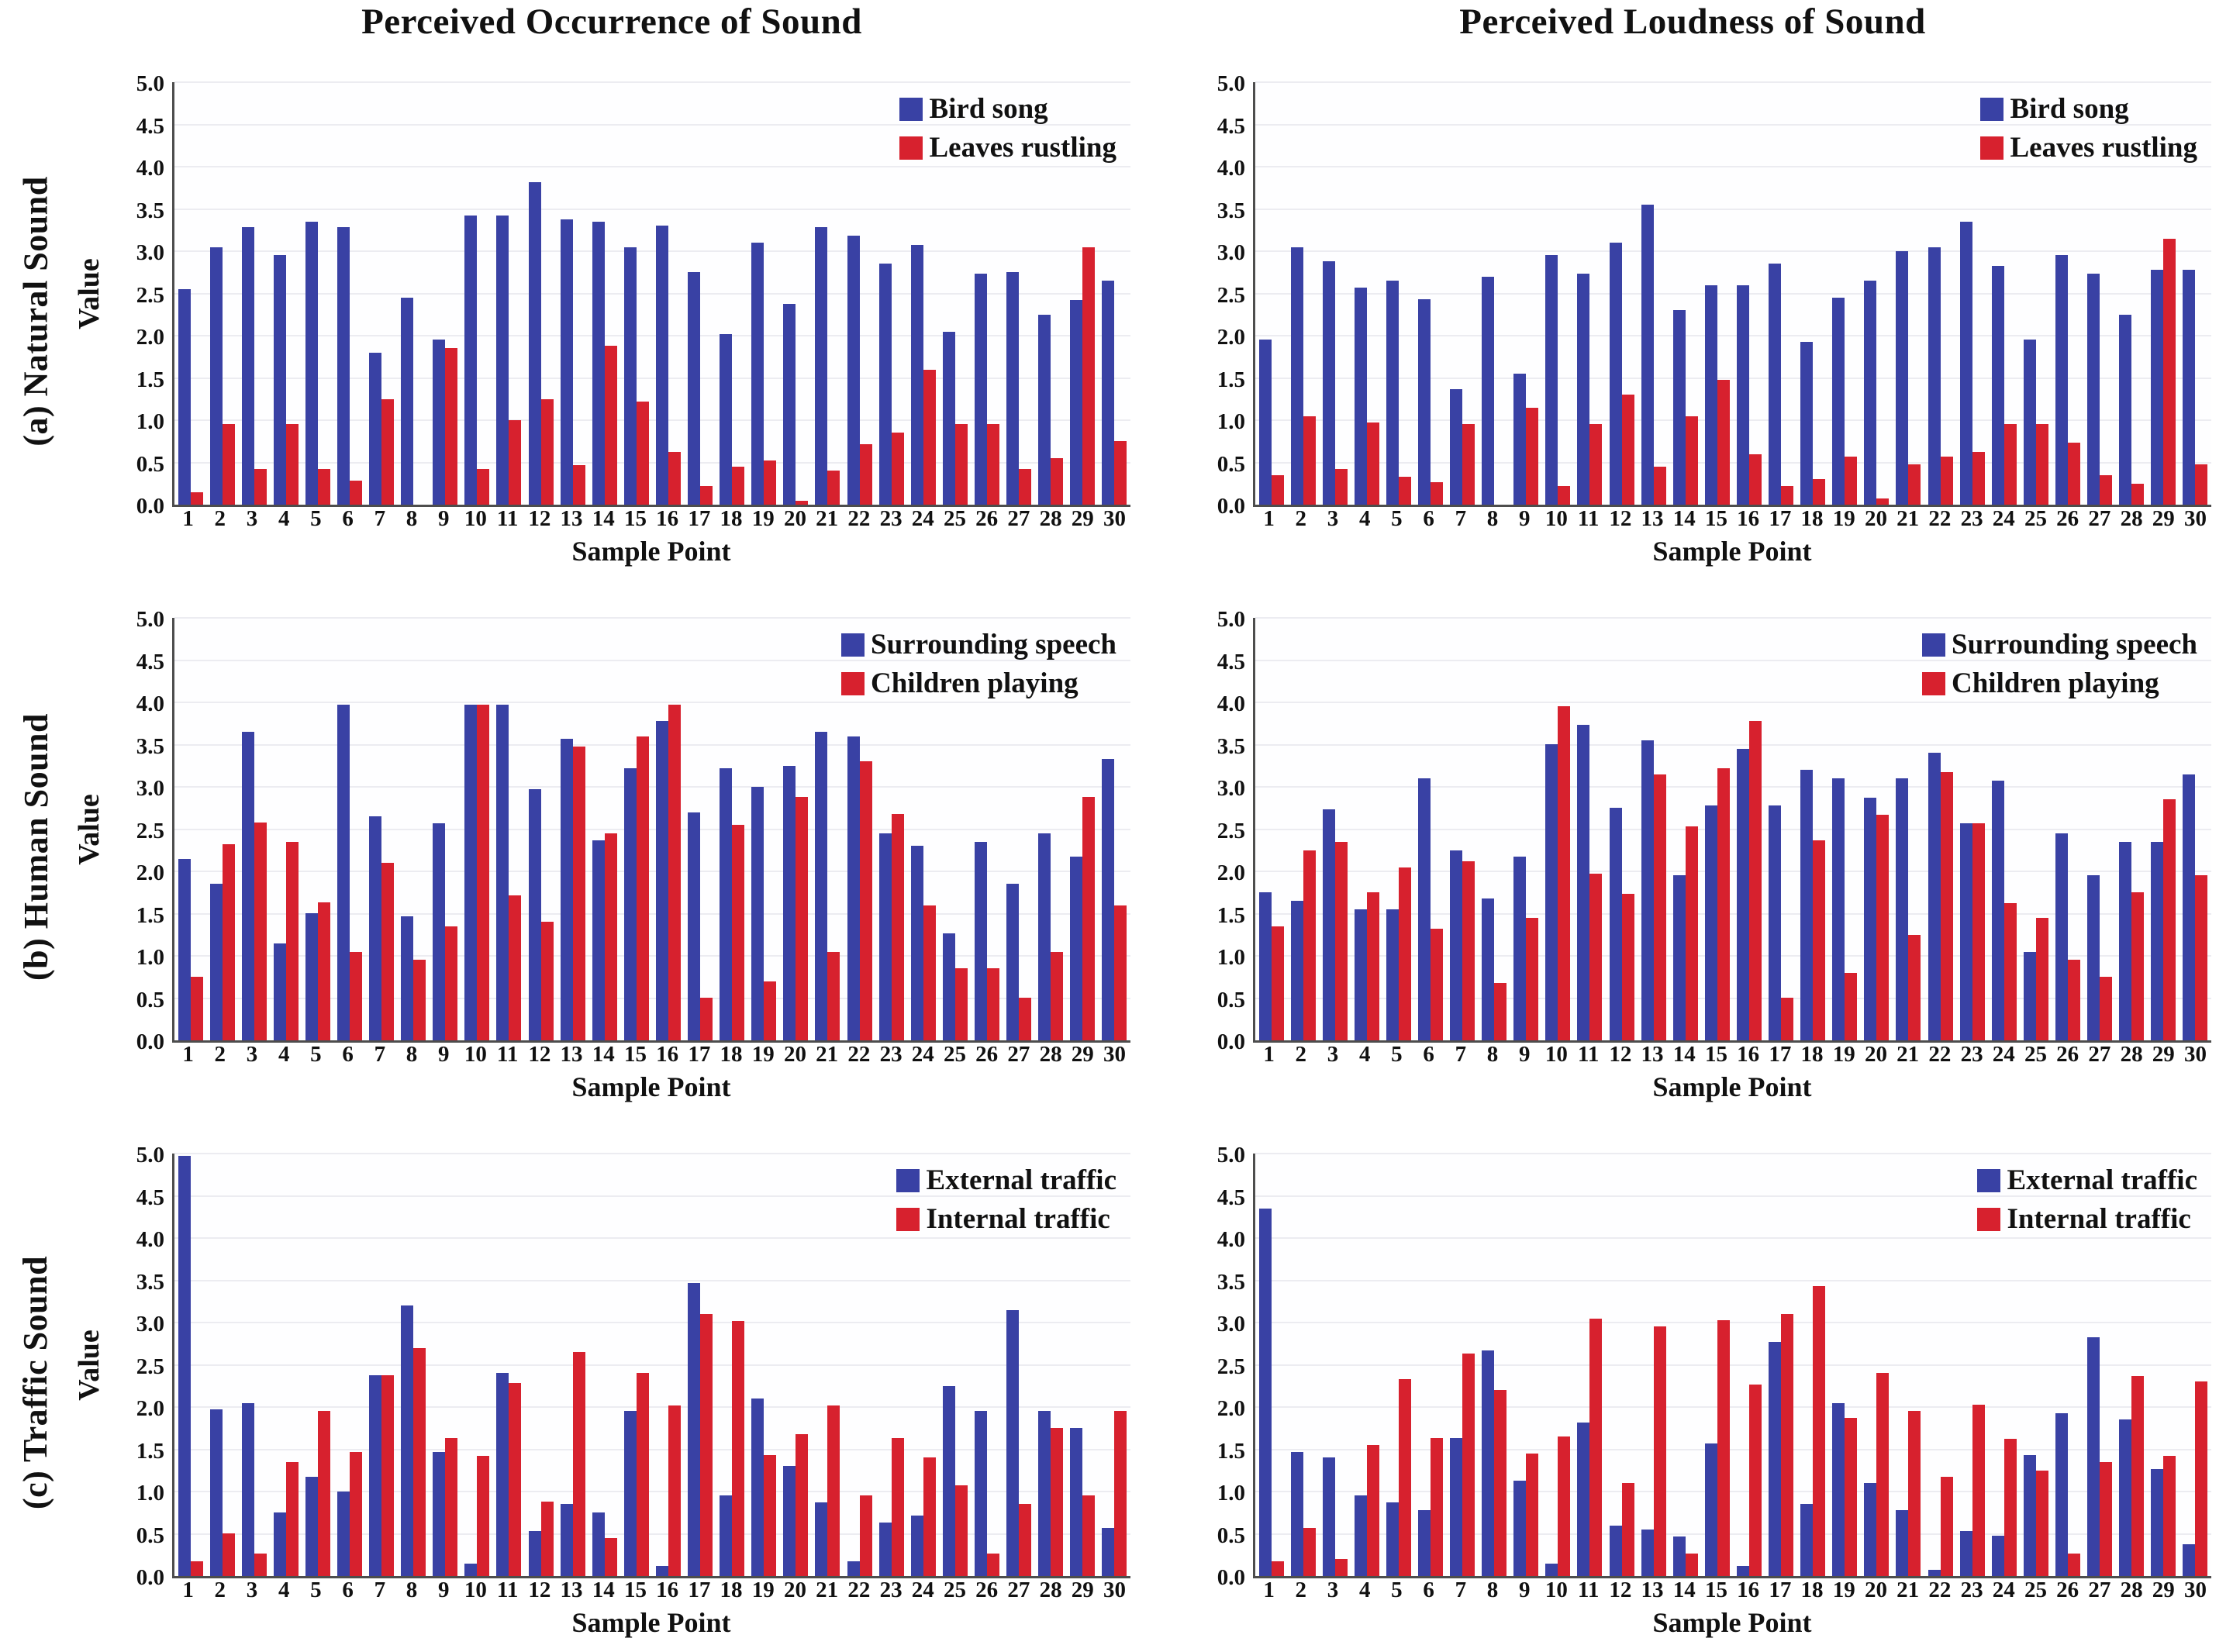 This screenshot has height=1652, width=2233. Describe the element at coordinates (1328, 1516) in the screenshot. I see `bar-external-traffic-s3` at that location.